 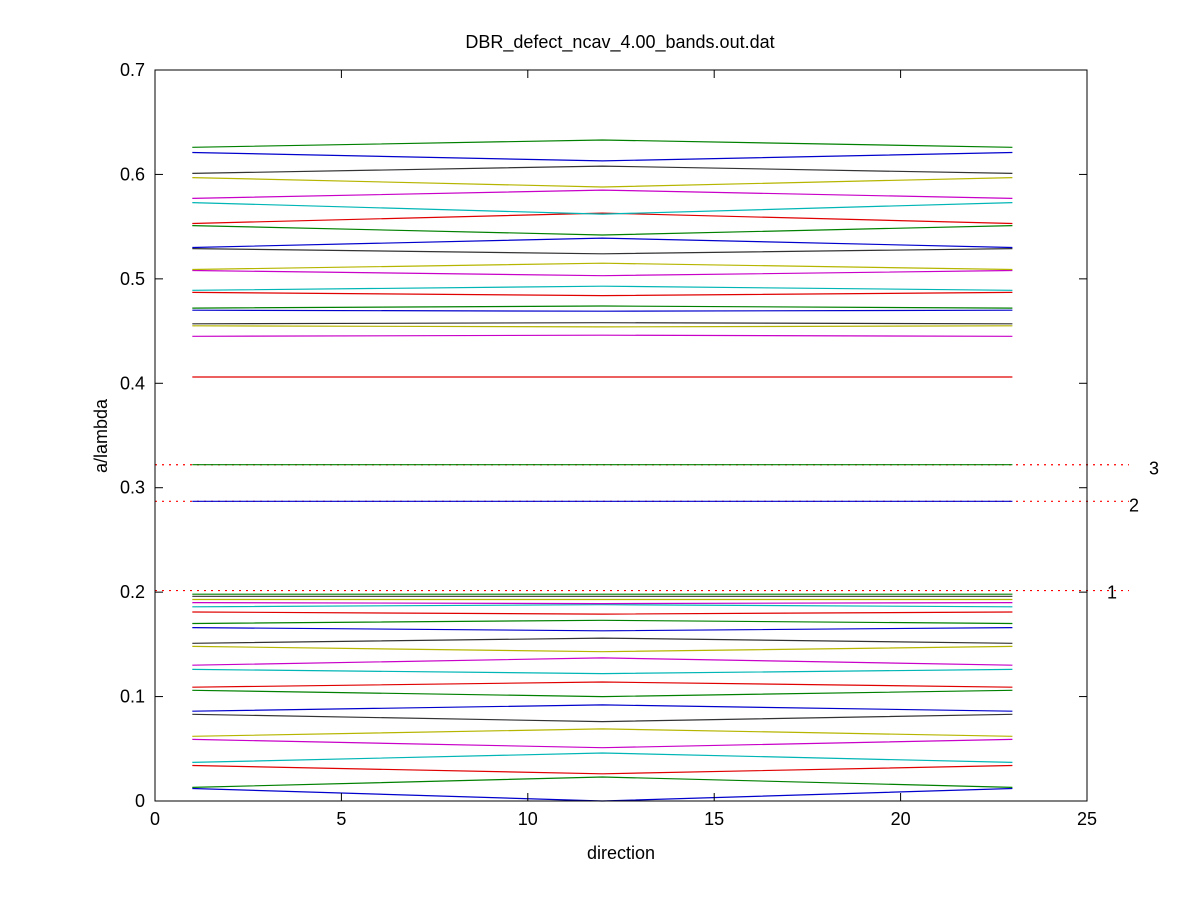 I want to click on chart-title: DBR_defect_ncav_4.00_bands.out.dat, so click(x=619, y=42).